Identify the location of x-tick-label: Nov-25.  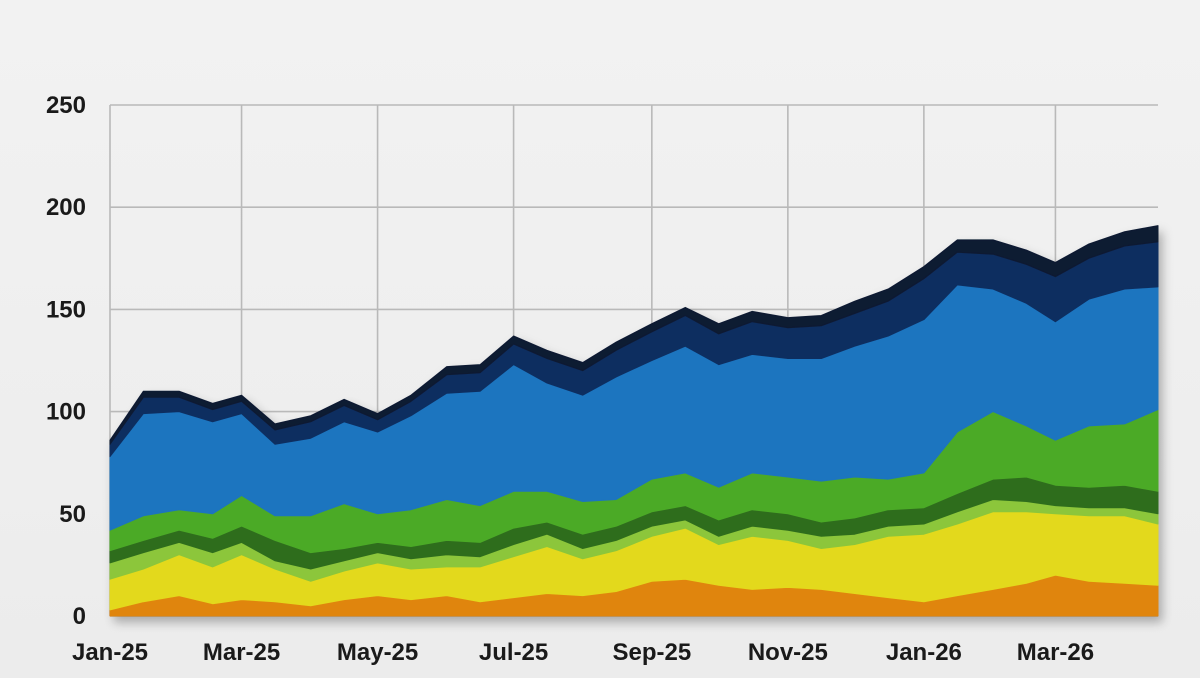
(788, 652).